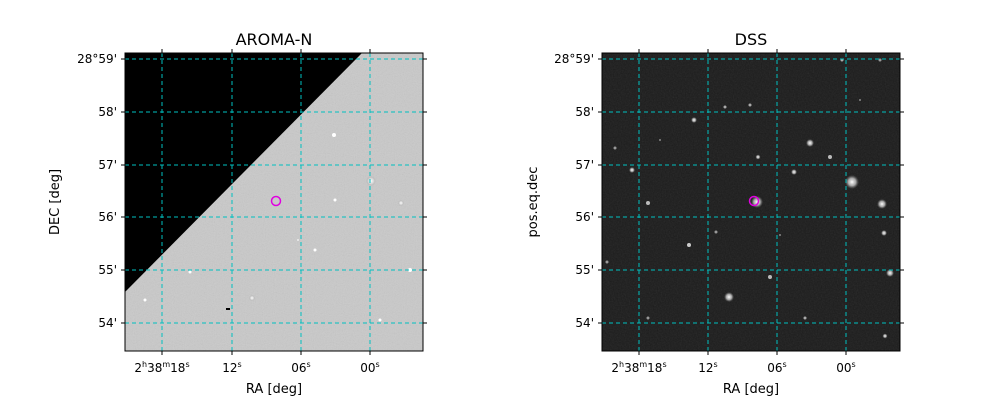 The image size is (1000, 400). I want to click on y-axis-label: DEC [deg], so click(55, 202).